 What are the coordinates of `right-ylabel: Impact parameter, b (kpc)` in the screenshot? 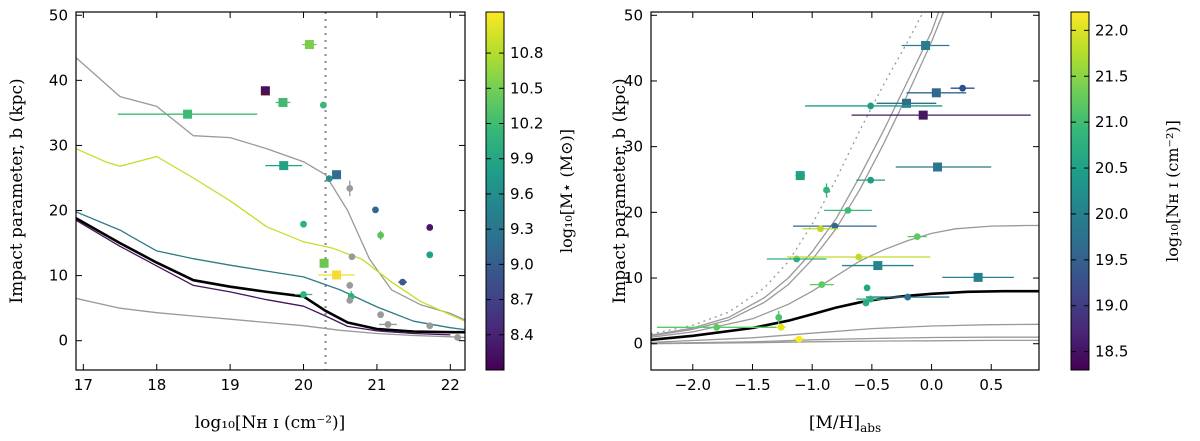 It's located at (620, 190).